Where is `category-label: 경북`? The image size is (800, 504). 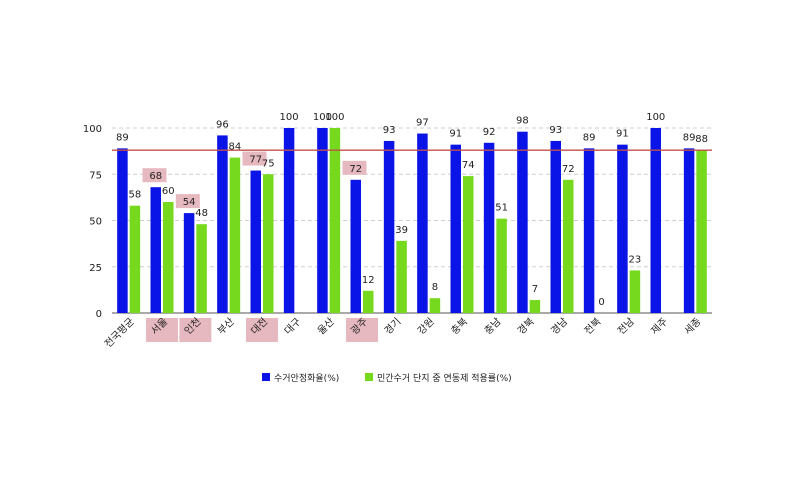
category-label: 경북 is located at coordinates (526, 326).